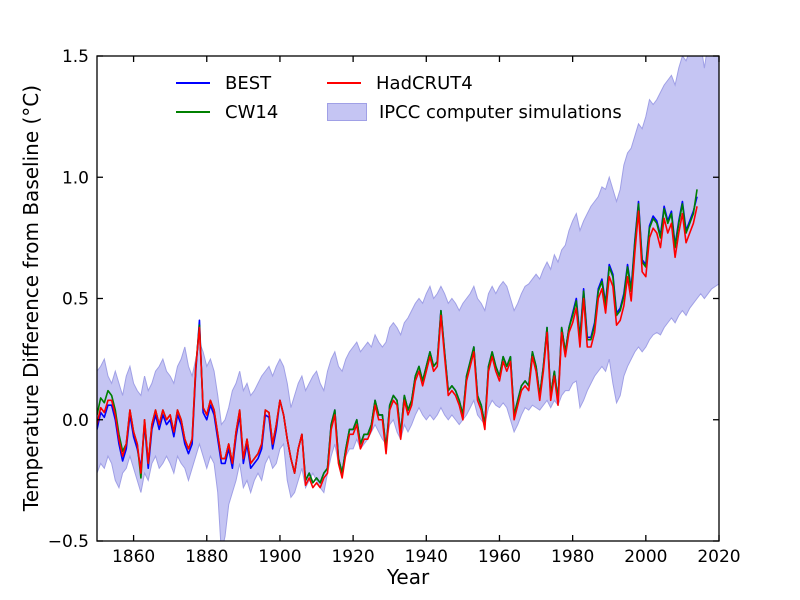  I want to click on ipcc-band-patch-icon, so click(347, 112).